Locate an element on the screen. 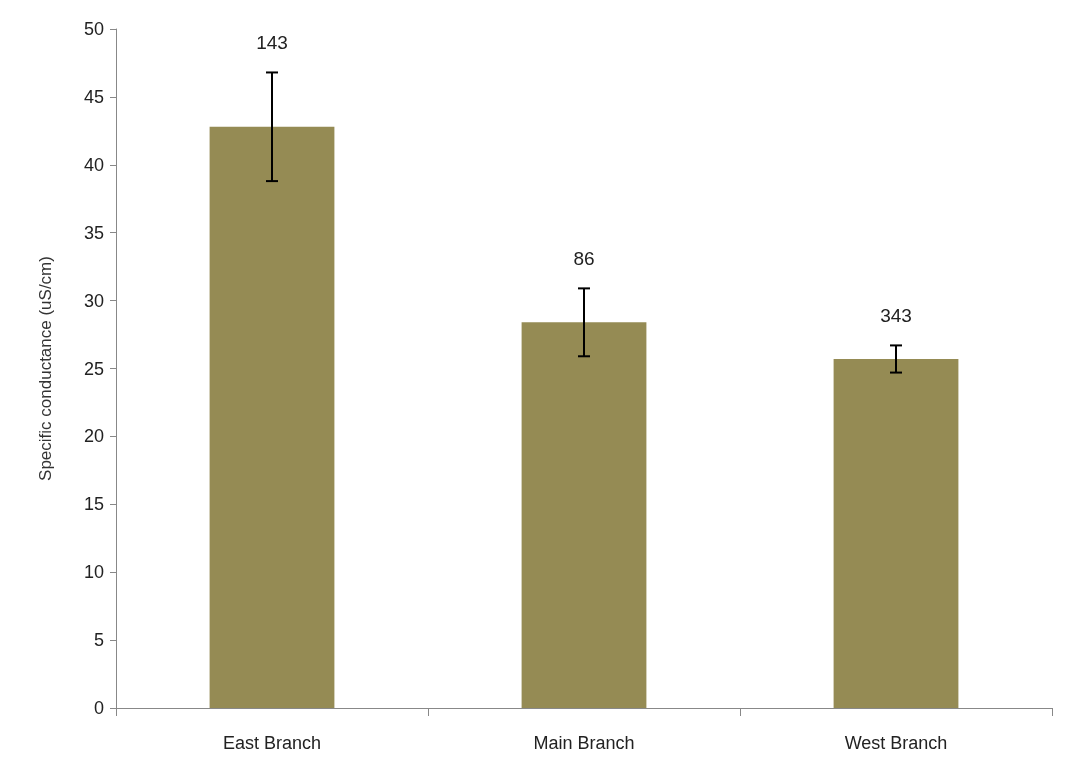 The image size is (1080, 772). x-tick-label: West Branch is located at coordinates (896, 743).